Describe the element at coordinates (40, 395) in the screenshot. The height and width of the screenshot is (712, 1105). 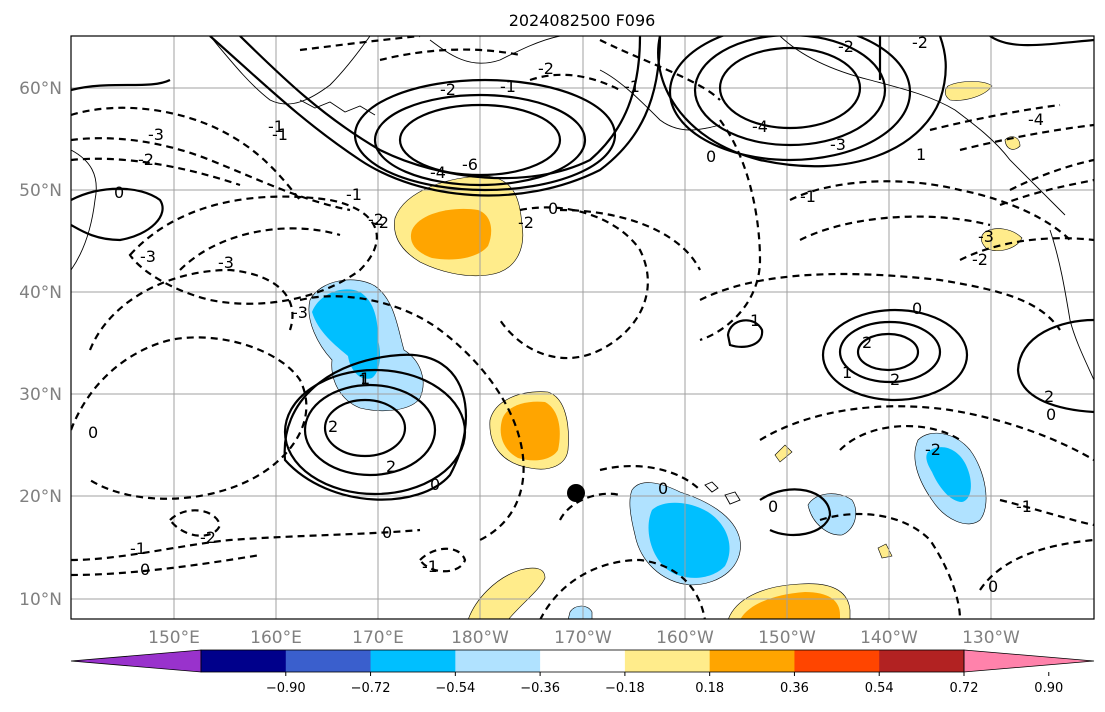
I see `lat-label: 30°N` at that location.